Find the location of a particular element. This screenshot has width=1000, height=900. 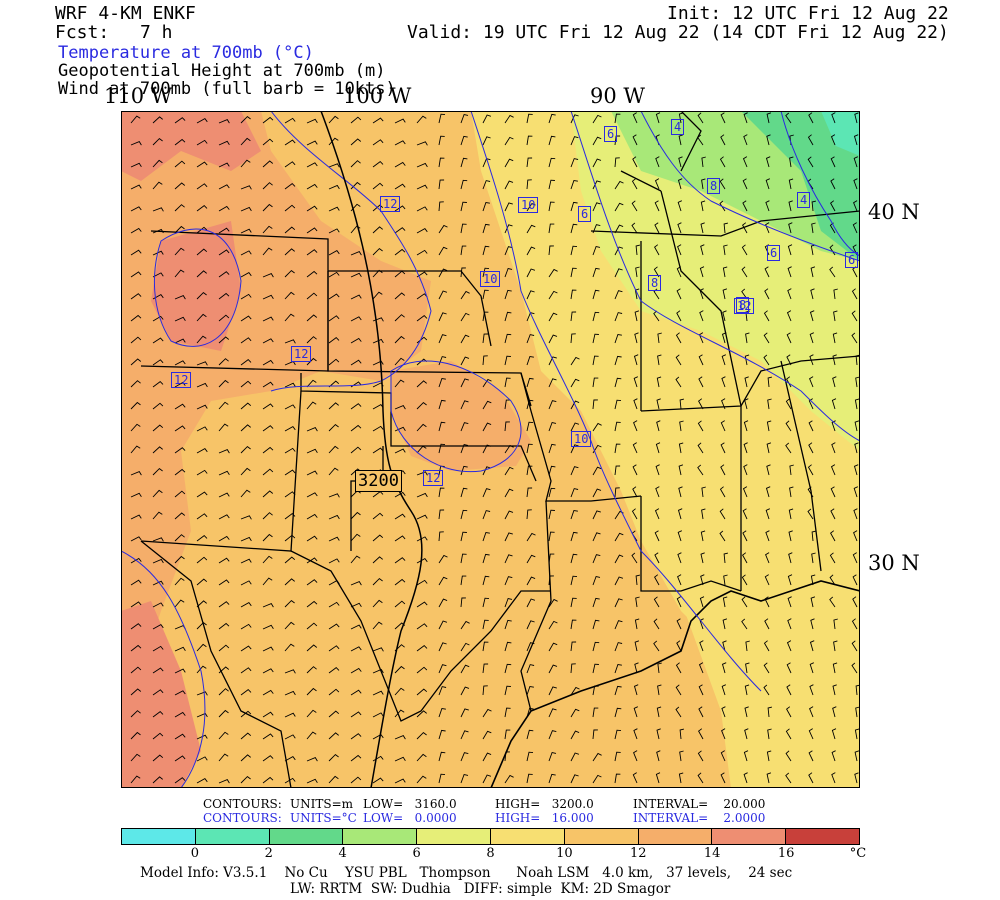

colorbar-tick-label: 12 is located at coordinates (638, 853).